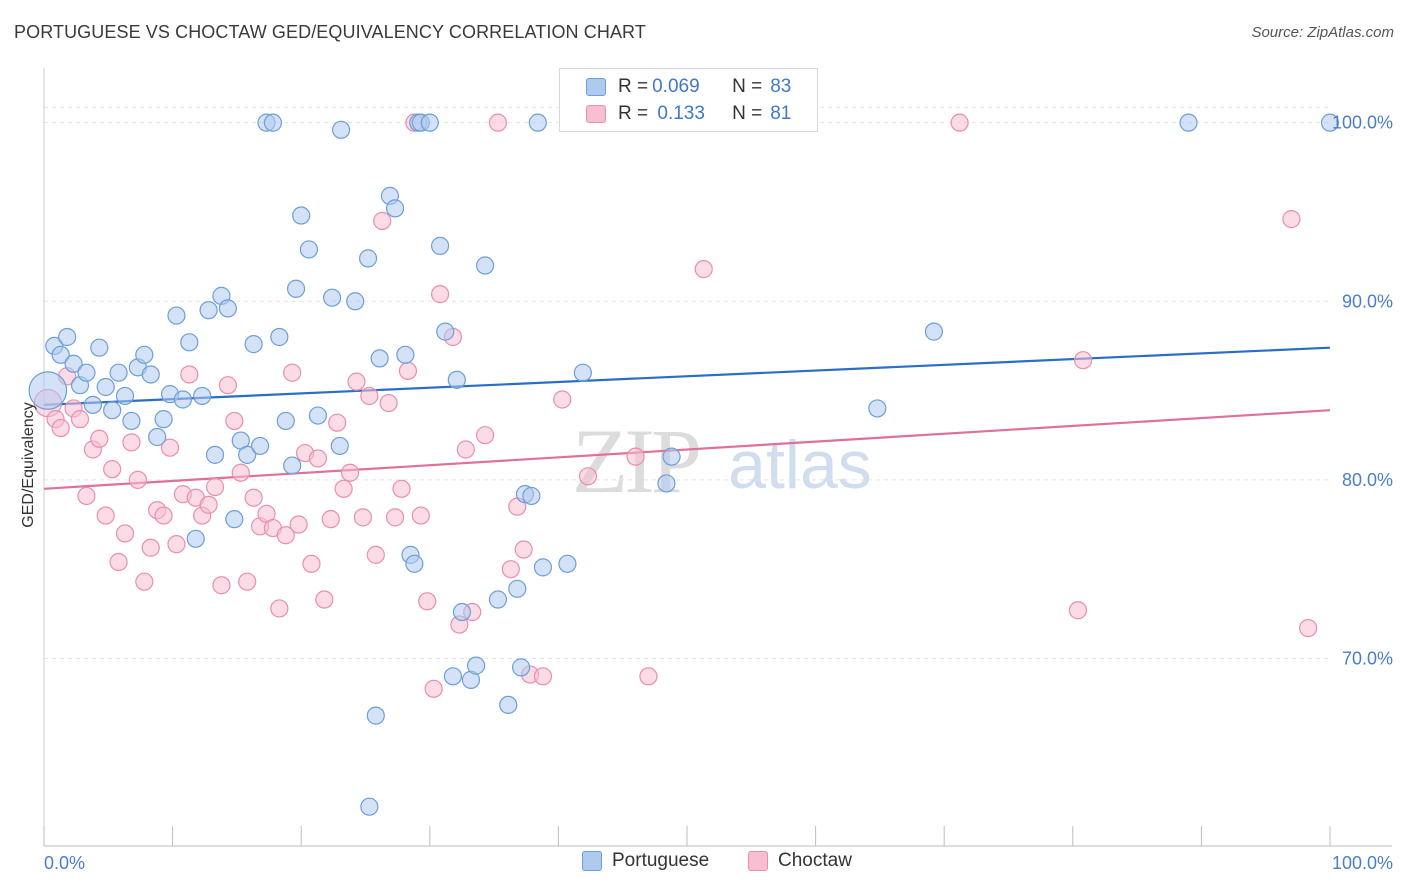  What do you see at coordinates (1367, 658) in the screenshot?
I see `y-tick-label: 70.0%` at bounding box center [1367, 658].